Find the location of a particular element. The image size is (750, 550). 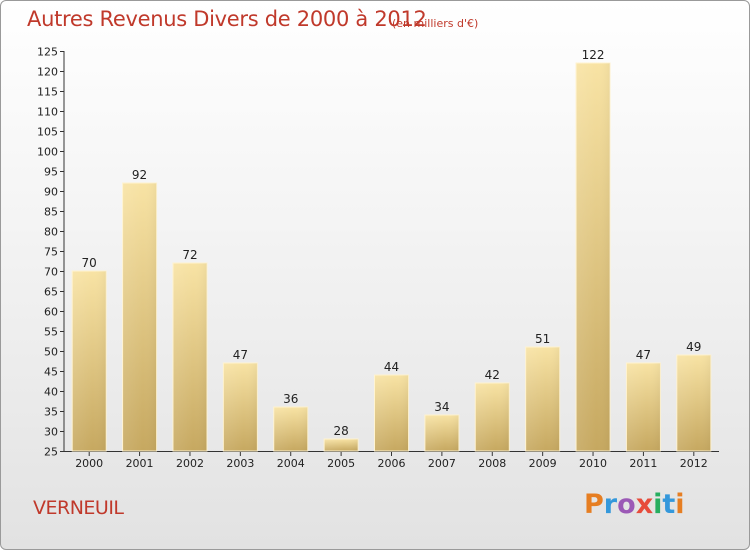

x-tick-label: 2001 is located at coordinates (140, 463).